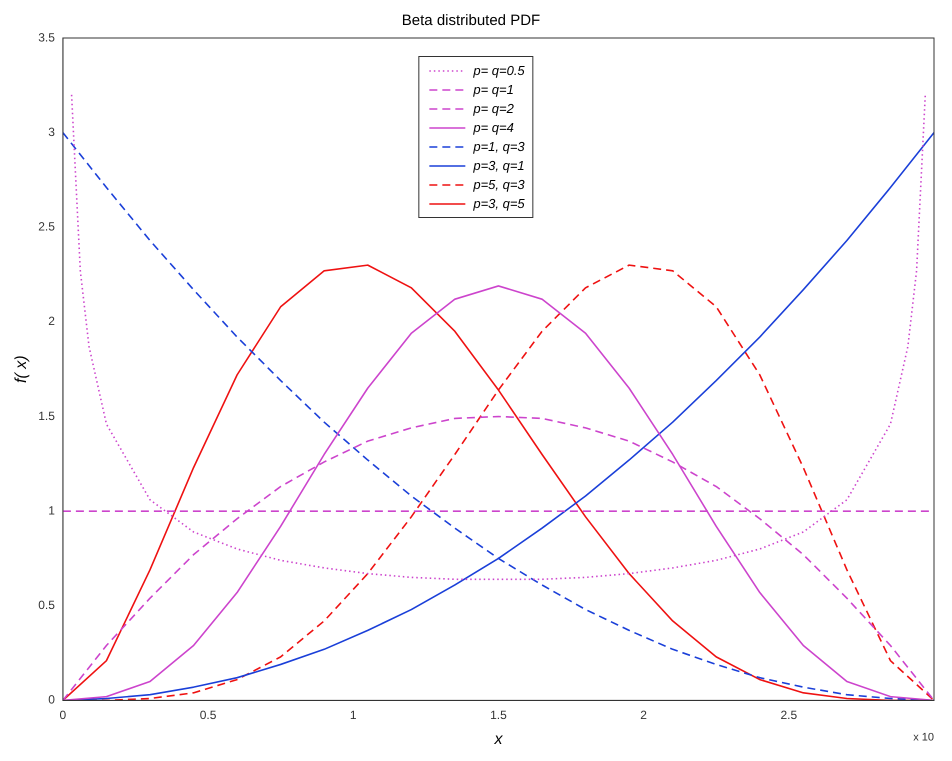  Describe the element at coordinates (493, 108) in the screenshot. I see `legend-label: p= q=2` at that location.